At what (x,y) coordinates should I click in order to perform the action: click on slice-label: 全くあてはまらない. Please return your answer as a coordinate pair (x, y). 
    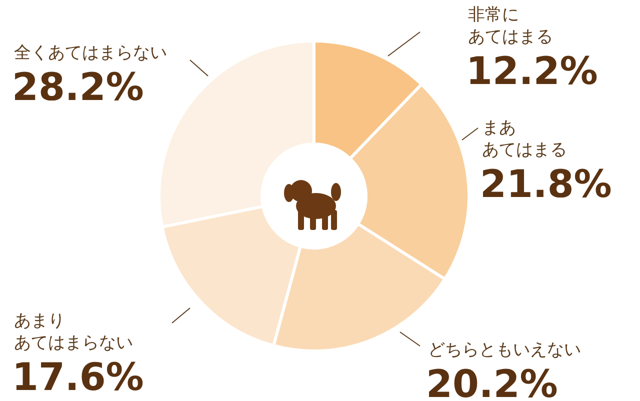
    Looking at the image, I should click on (90, 53).